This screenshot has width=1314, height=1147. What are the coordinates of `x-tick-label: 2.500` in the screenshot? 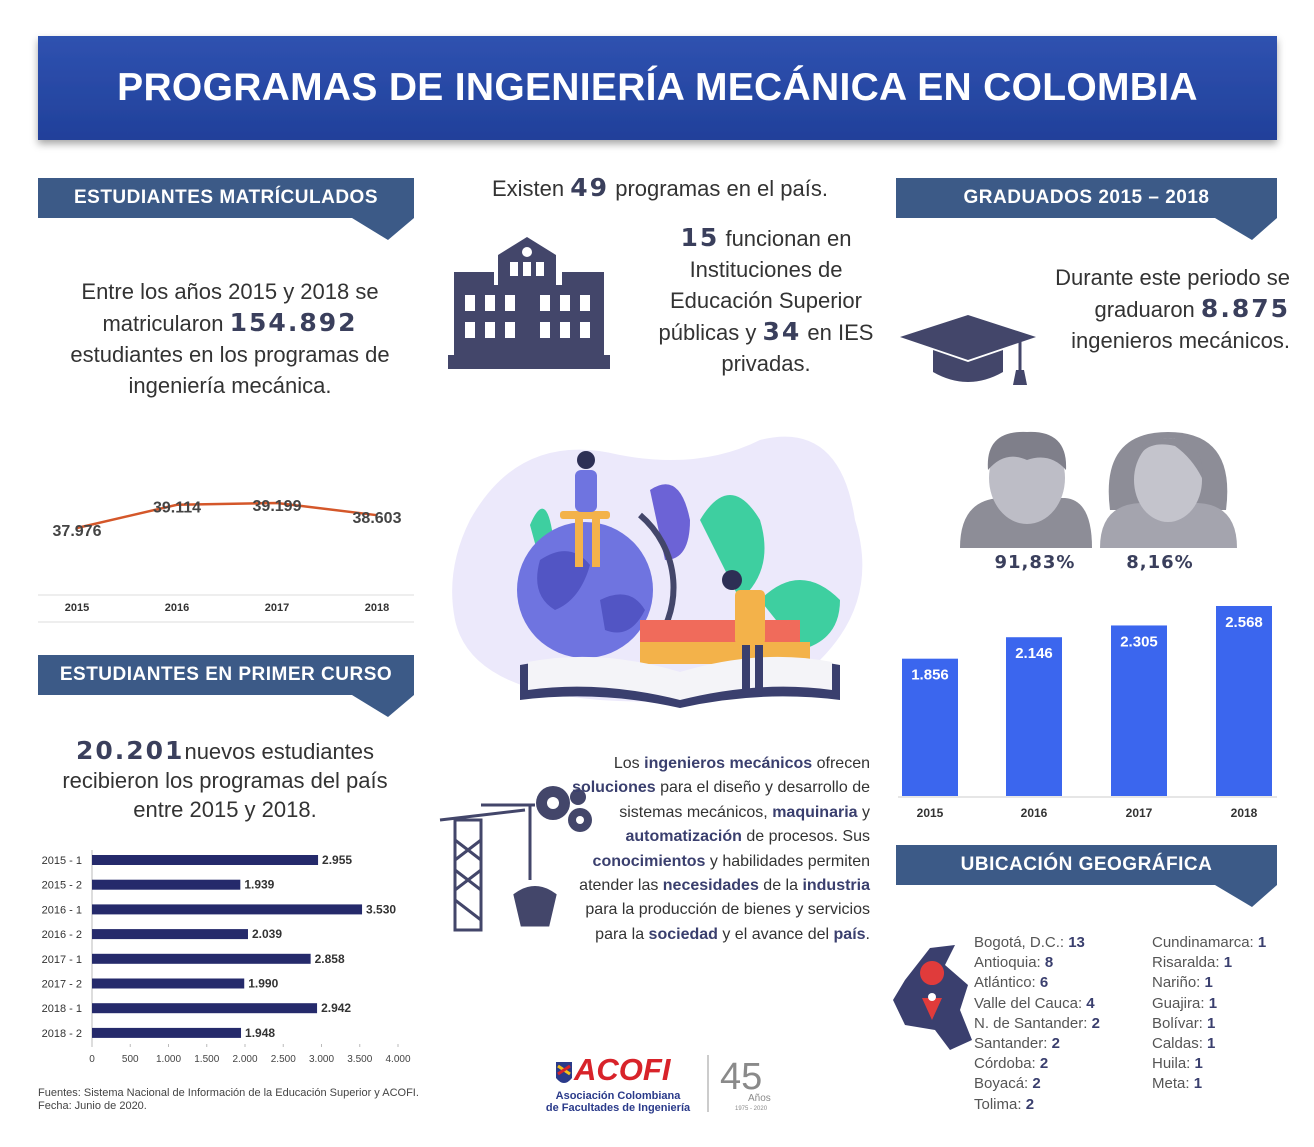 It's located at (283, 1059).